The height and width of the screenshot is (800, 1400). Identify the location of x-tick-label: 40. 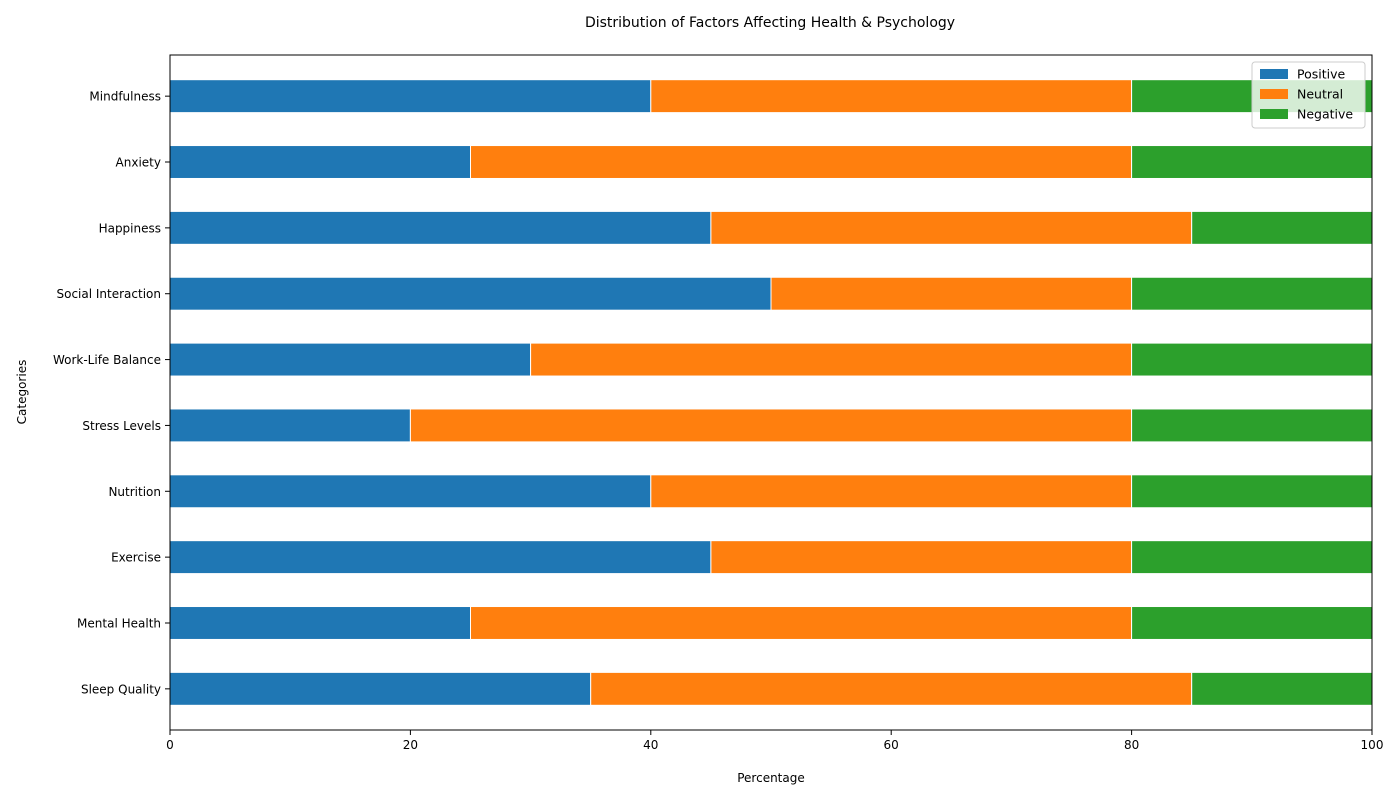
(650, 745).